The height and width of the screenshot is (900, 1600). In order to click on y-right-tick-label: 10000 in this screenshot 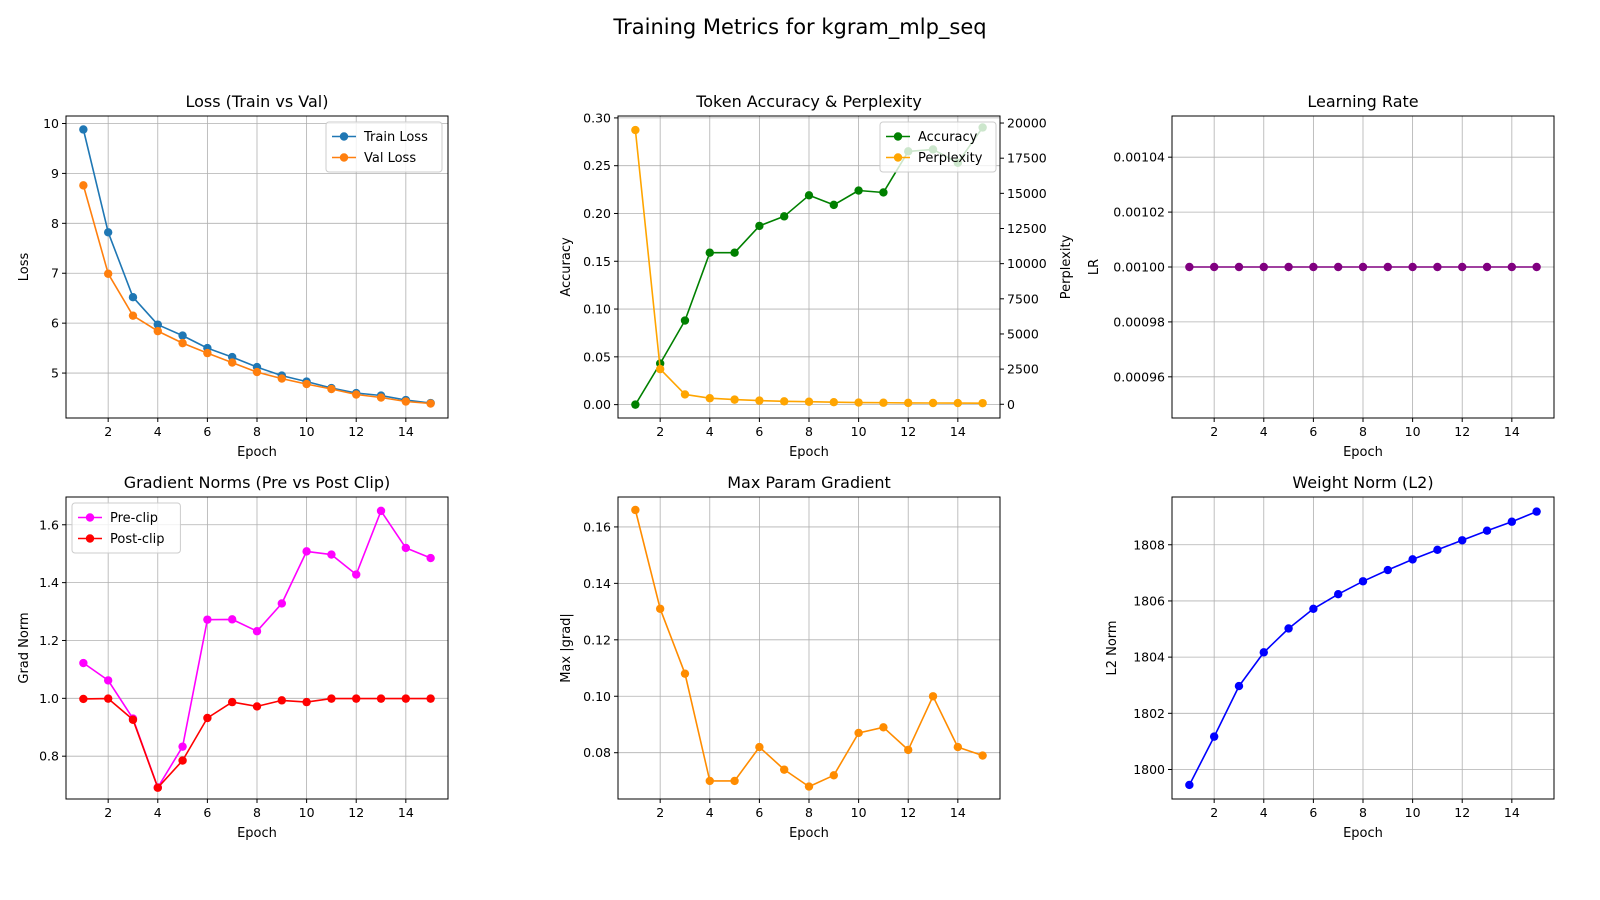, I will do `click(1027, 263)`.